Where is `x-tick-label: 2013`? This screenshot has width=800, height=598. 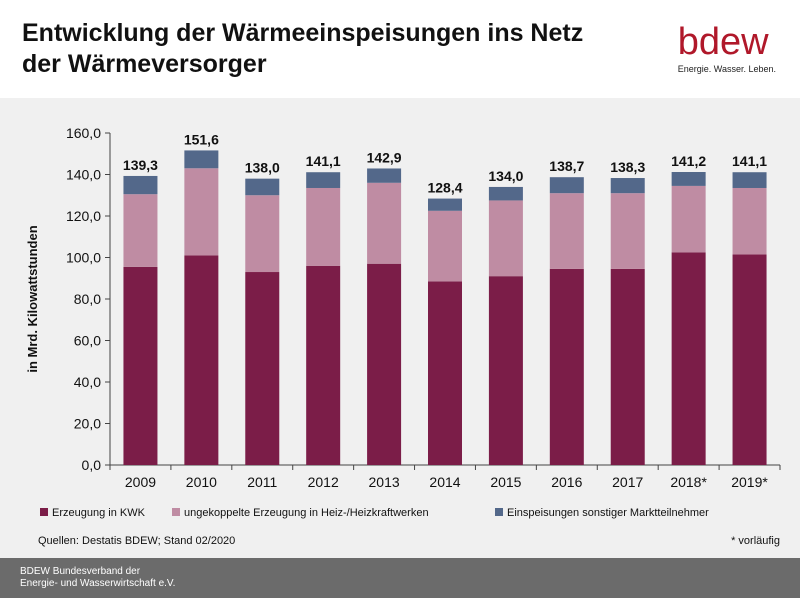 x-tick-label: 2013 is located at coordinates (384, 482).